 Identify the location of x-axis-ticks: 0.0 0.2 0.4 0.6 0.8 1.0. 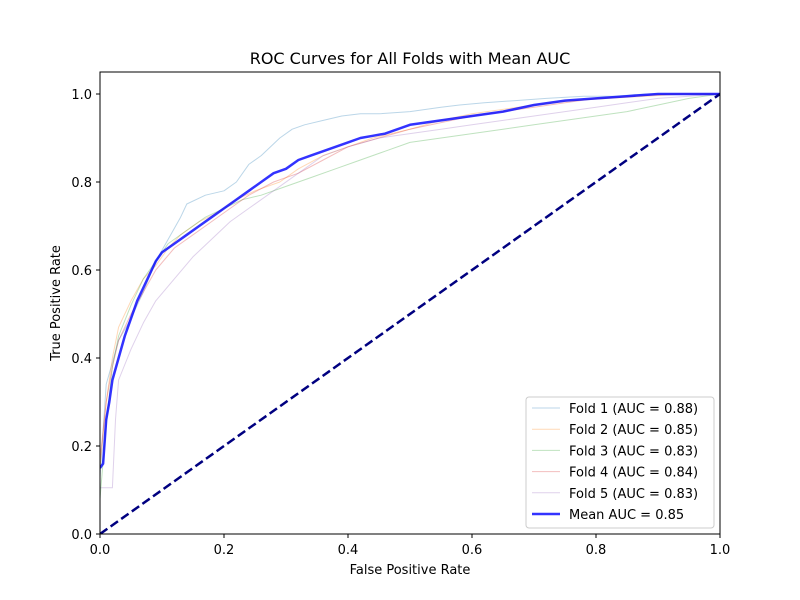
(410, 546).